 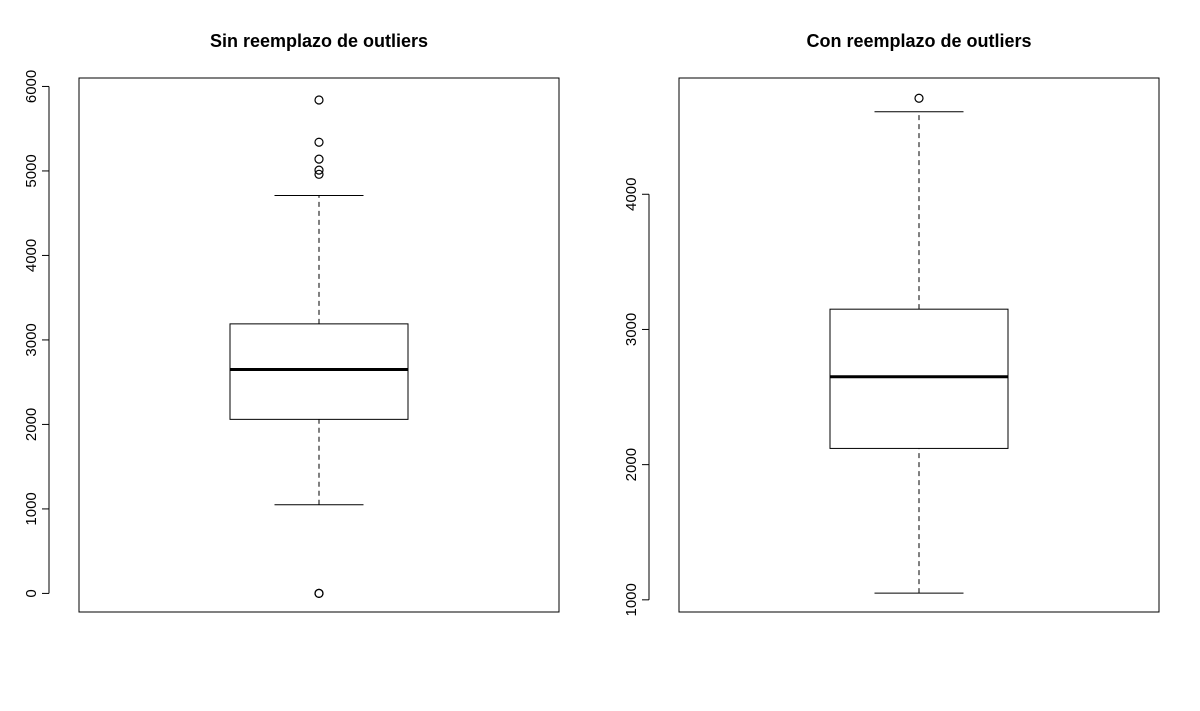 I want to click on y-axis: 0 1000 2000 3000 4000 5000 6000, so click(x=36, y=334).